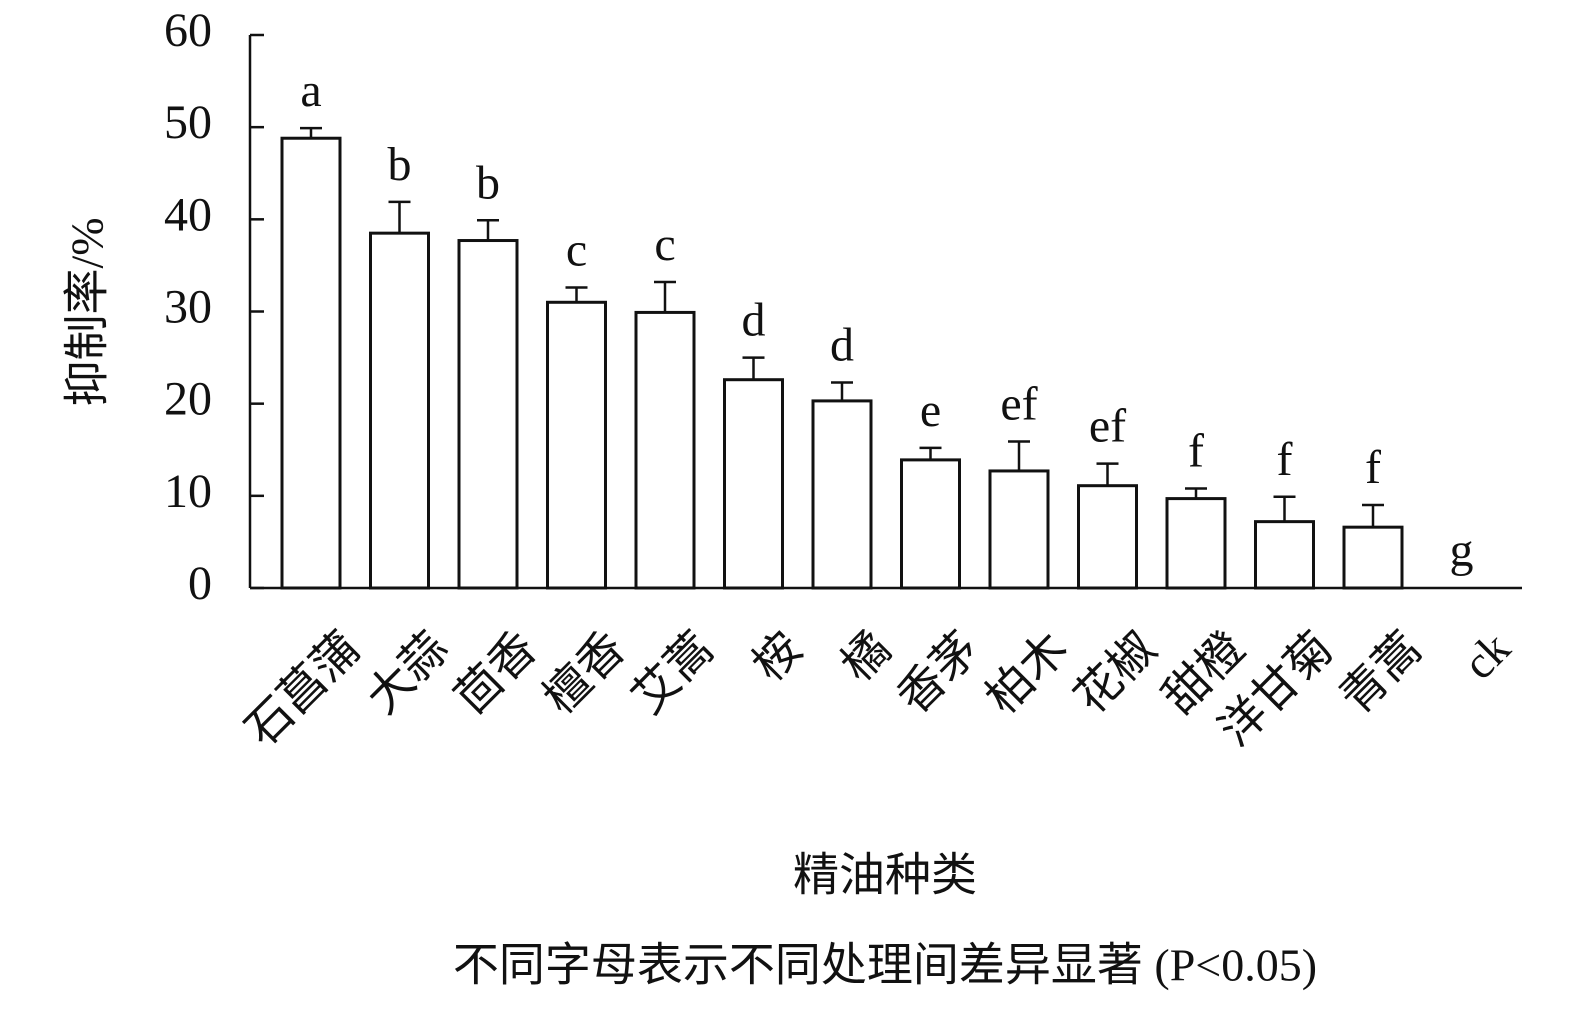  Describe the element at coordinates (885, 965) in the screenshot. I see `note: 不同字母表示不同处理间差异显著 (P<0.05)` at that location.